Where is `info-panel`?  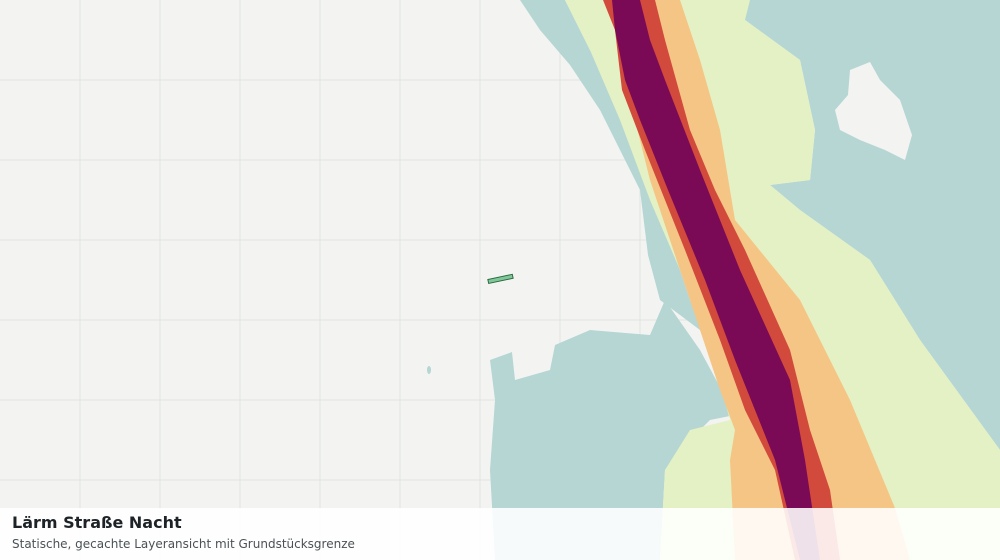 info-panel is located at coordinates (500, 534).